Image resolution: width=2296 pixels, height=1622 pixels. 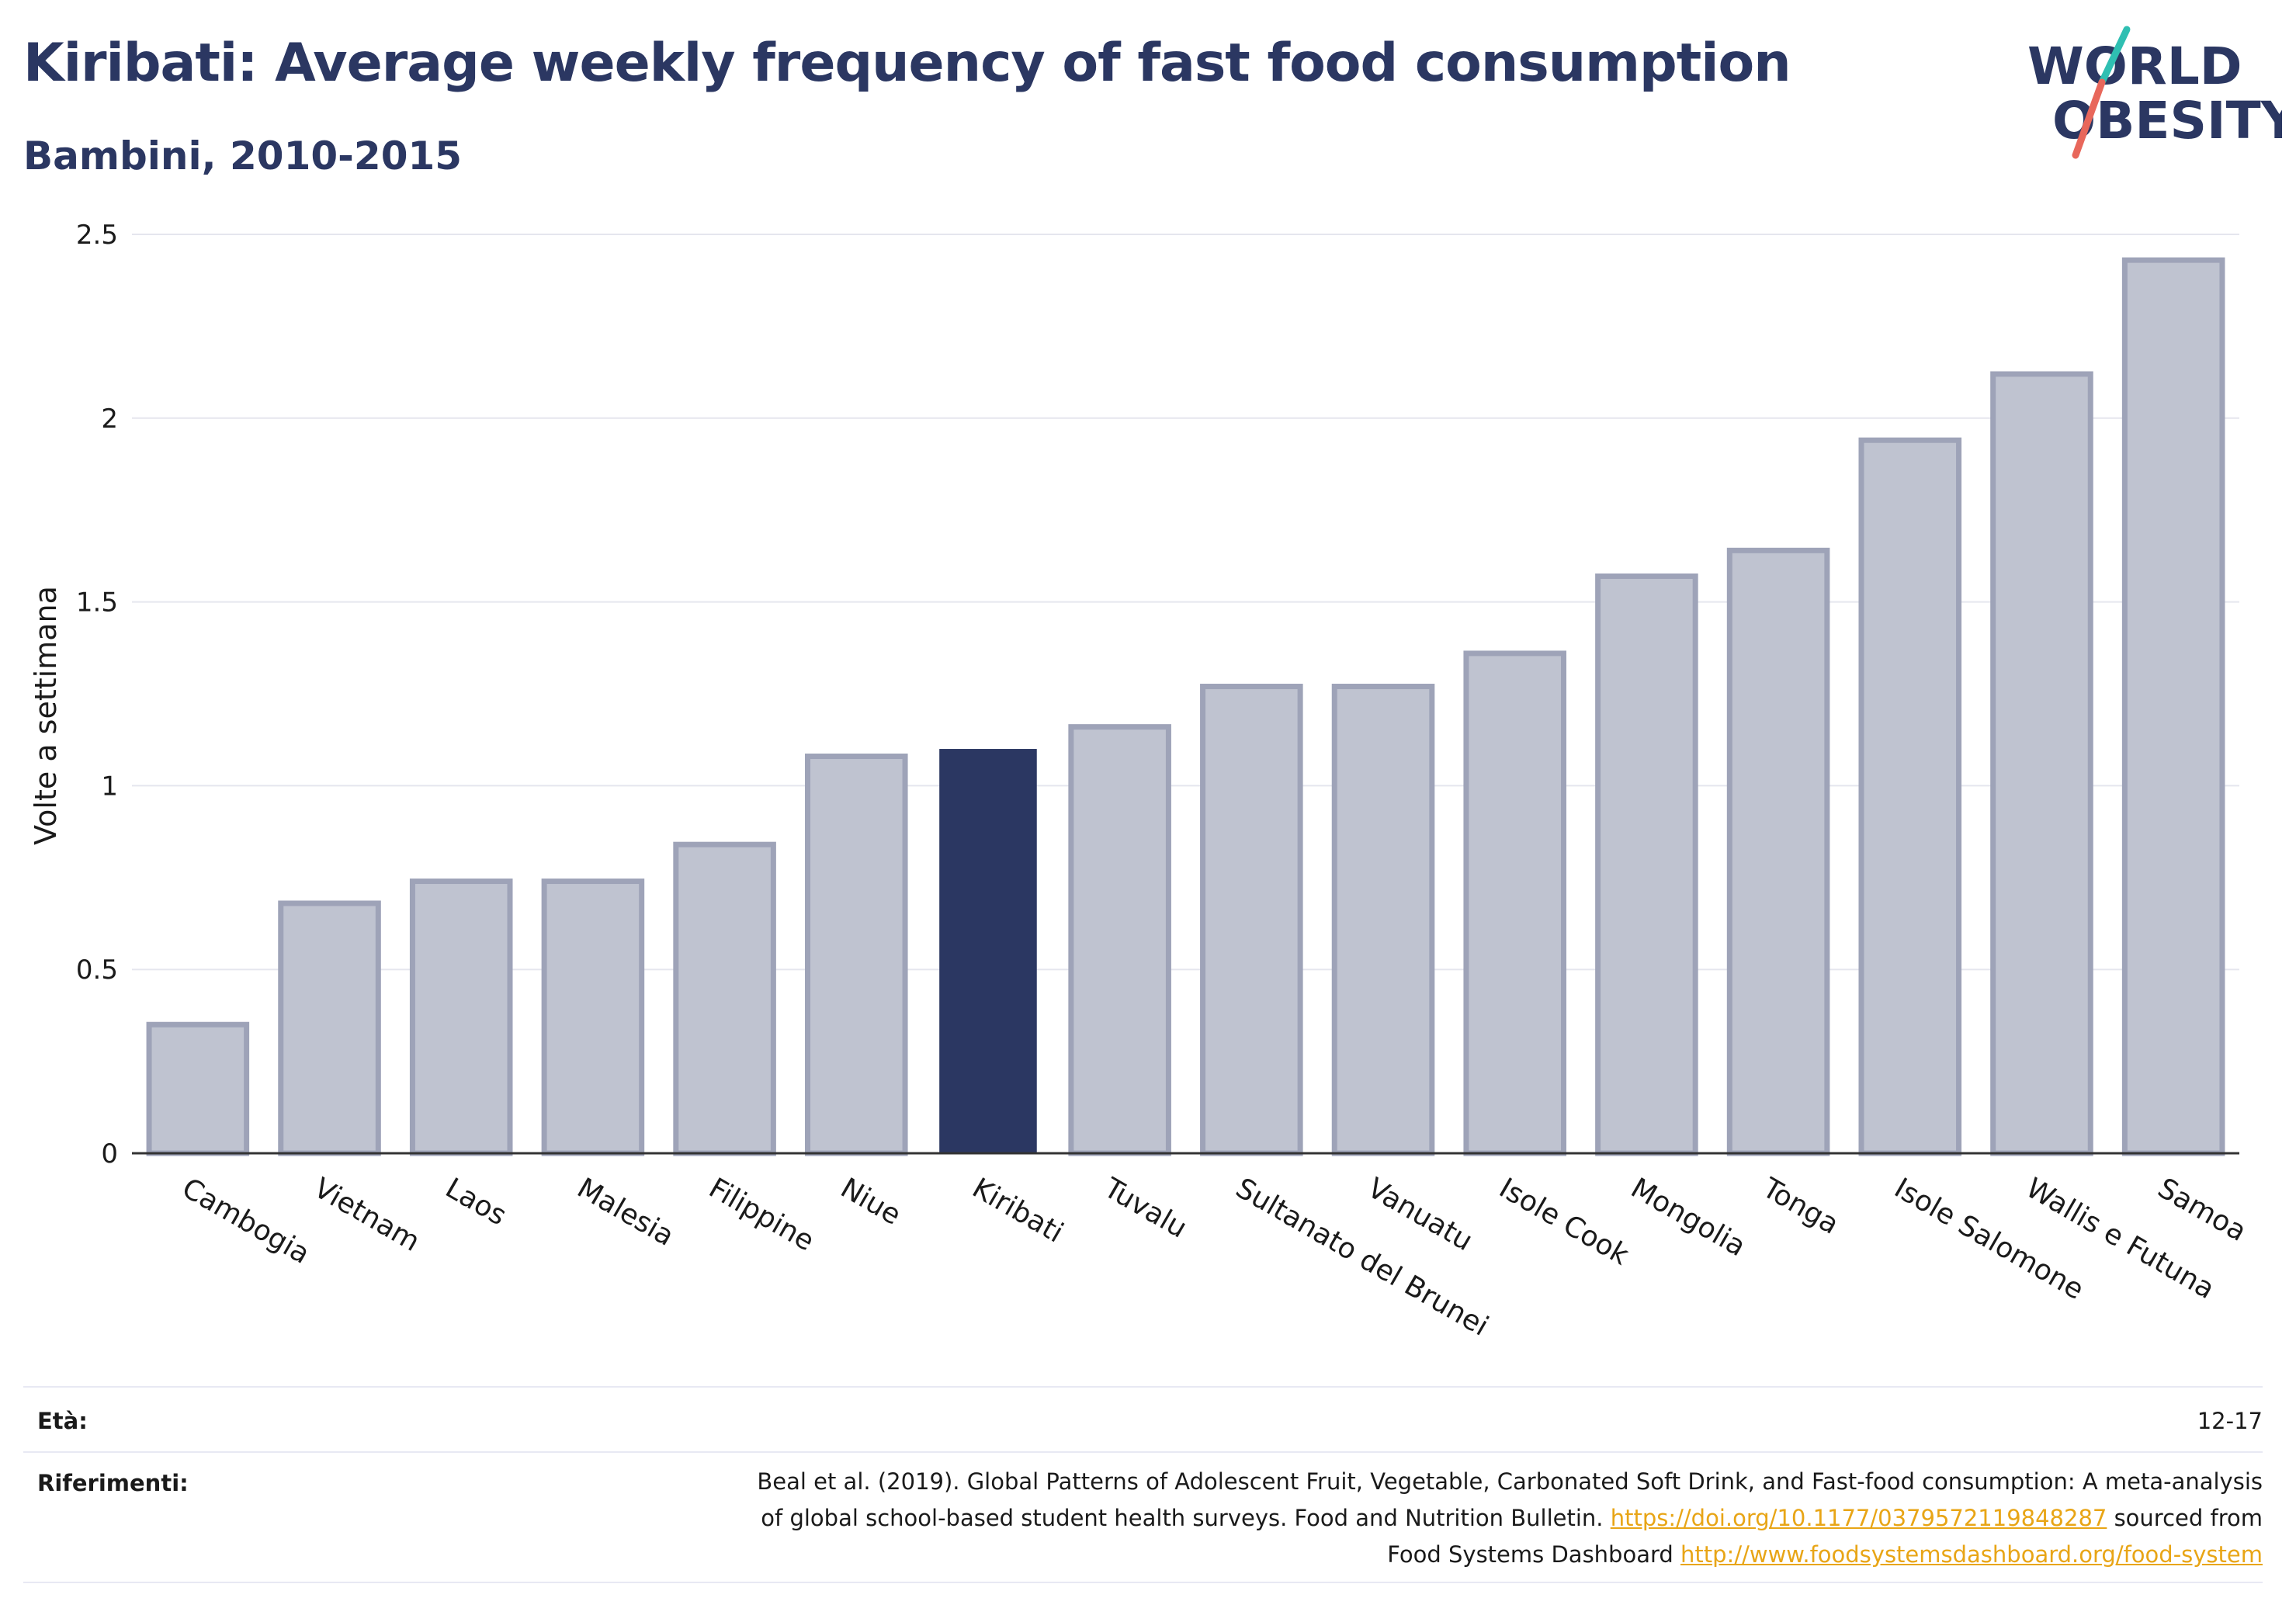 What do you see at coordinates (1910, 797) in the screenshot?
I see `bar-isole-salomone` at bounding box center [1910, 797].